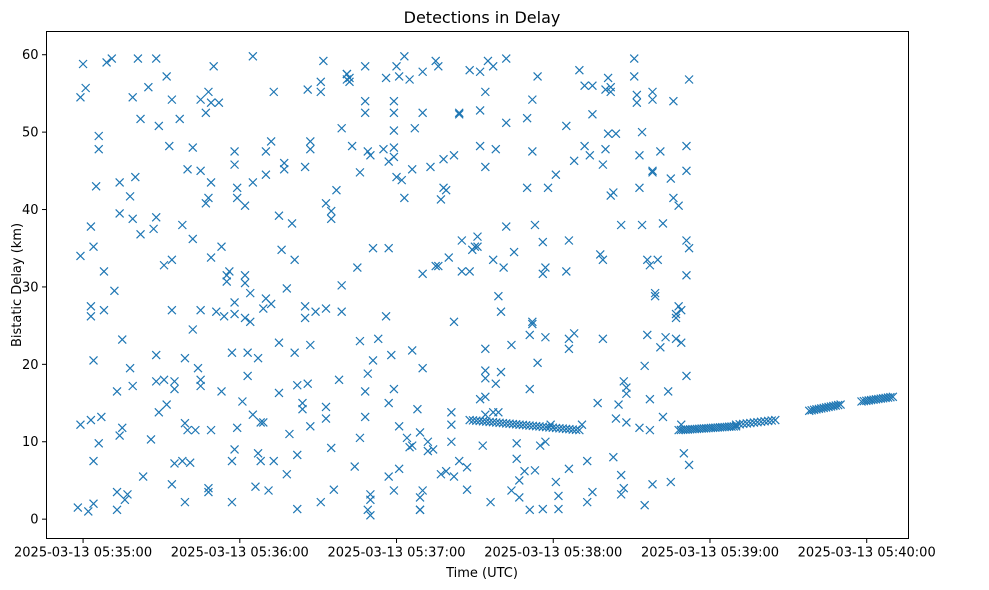 Image resolution: width=989 pixels, height=590 pixels. I want to click on y-tick-label: 60, so click(30, 55).